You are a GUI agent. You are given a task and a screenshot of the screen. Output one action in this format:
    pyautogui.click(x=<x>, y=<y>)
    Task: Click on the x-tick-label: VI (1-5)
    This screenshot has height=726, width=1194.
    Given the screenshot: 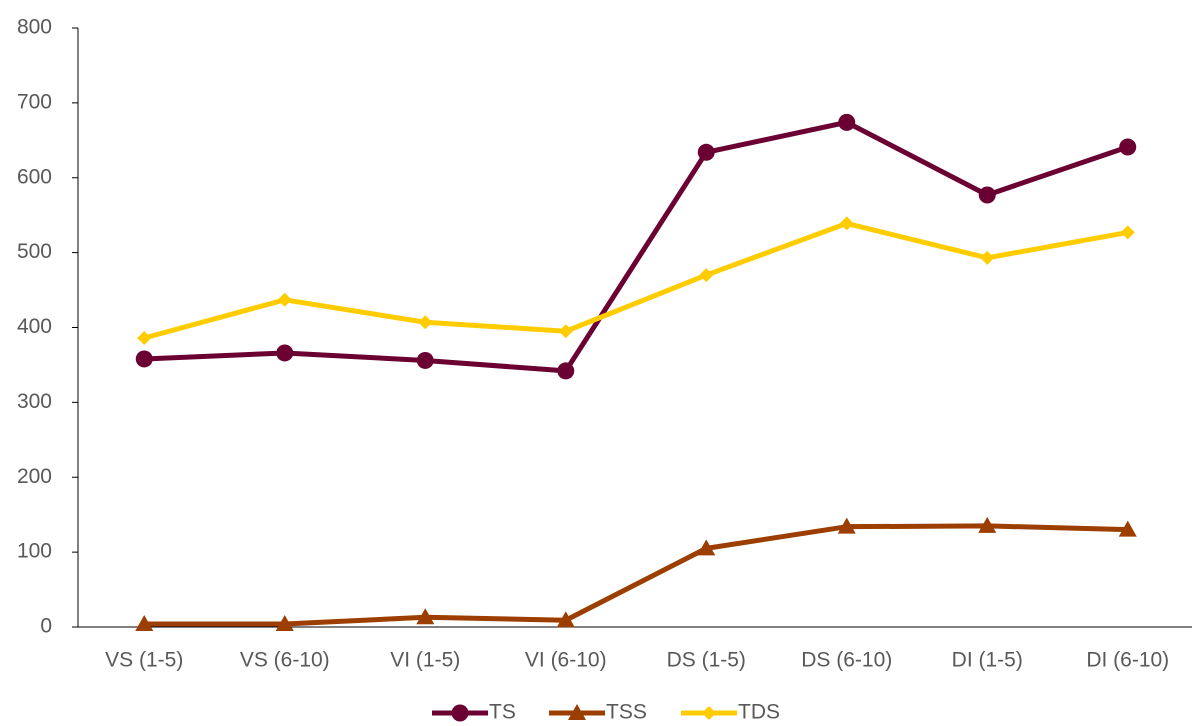 What is the action you would take?
    pyautogui.click(x=425, y=660)
    